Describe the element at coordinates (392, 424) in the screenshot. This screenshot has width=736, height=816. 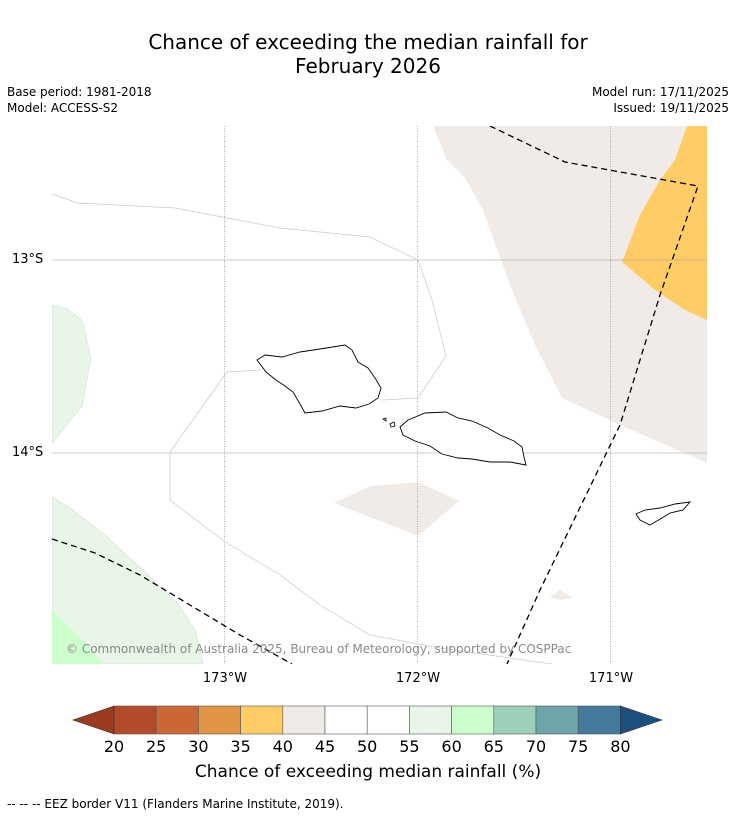
I see `islet-manono` at that location.